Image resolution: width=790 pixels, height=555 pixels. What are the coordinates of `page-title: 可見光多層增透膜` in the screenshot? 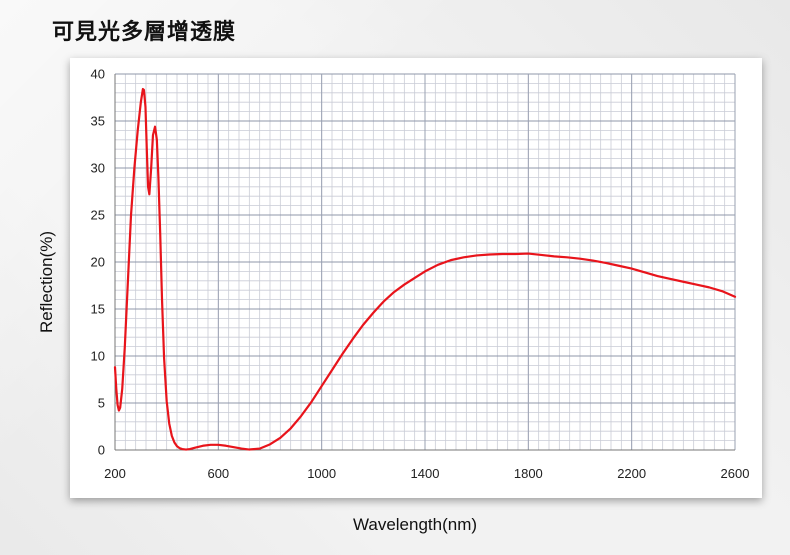 It's located at (144, 32).